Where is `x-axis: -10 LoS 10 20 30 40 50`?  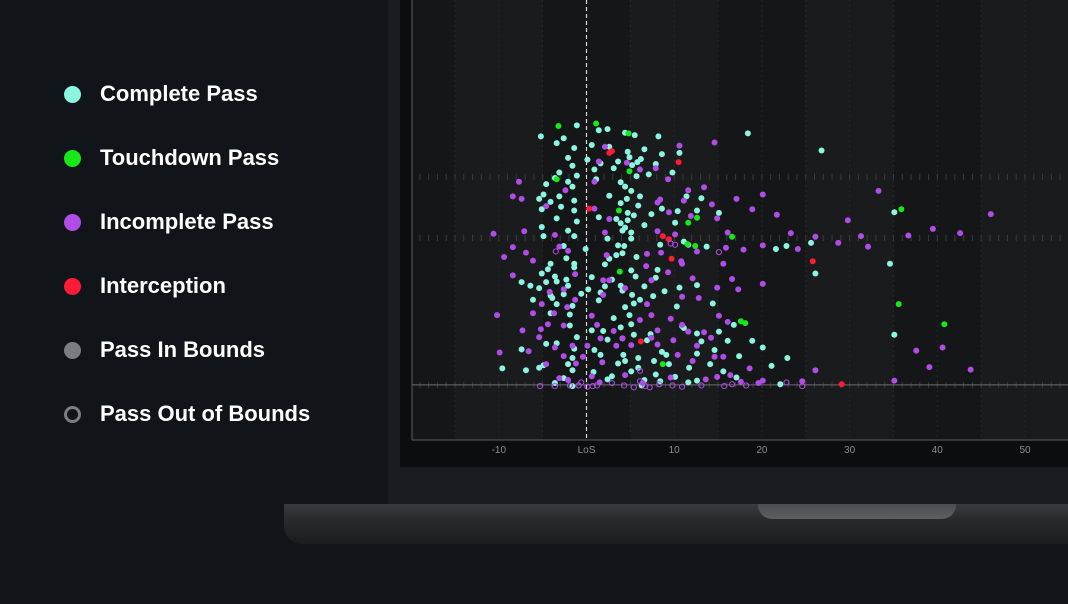 x-axis: -10 LoS 10 20 30 40 50 is located at coordinates (761, 450).